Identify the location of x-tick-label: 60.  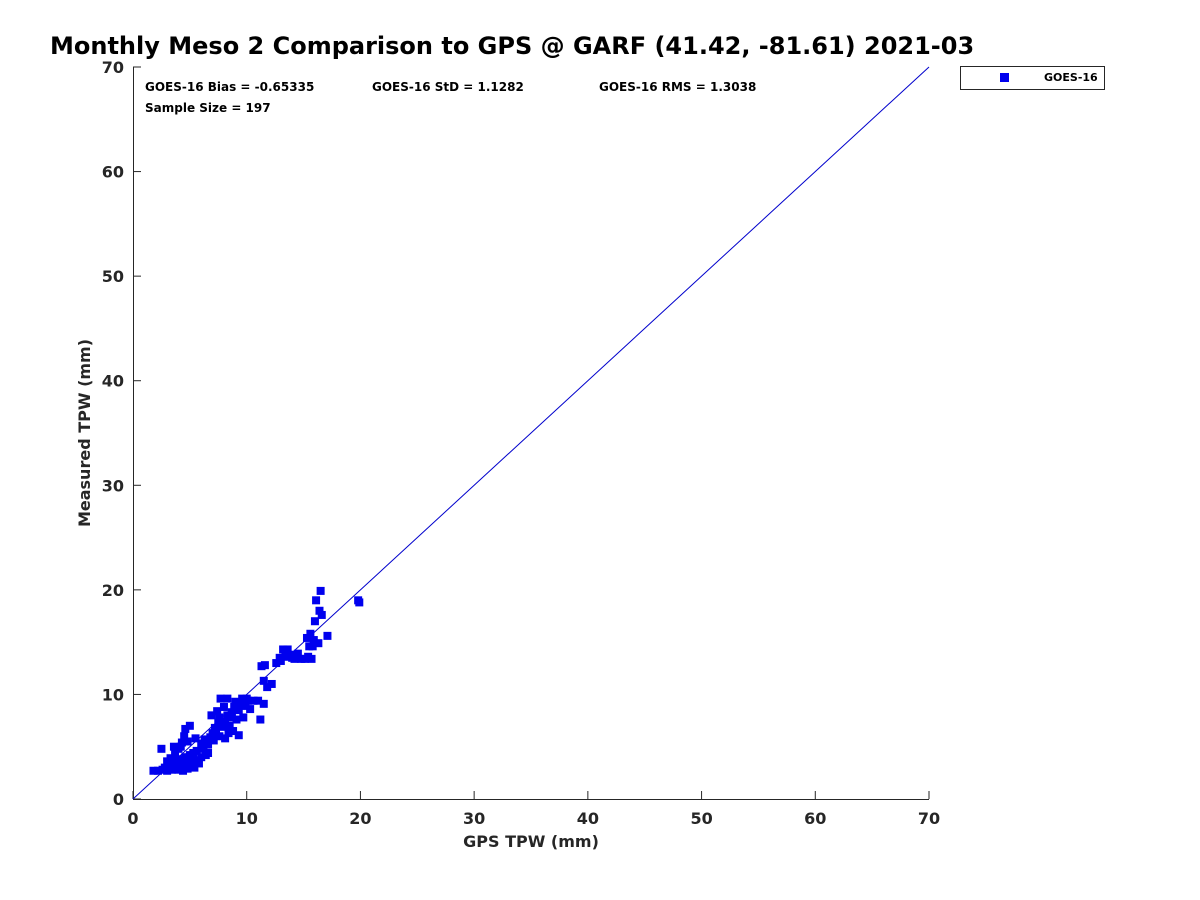
(815, 818).